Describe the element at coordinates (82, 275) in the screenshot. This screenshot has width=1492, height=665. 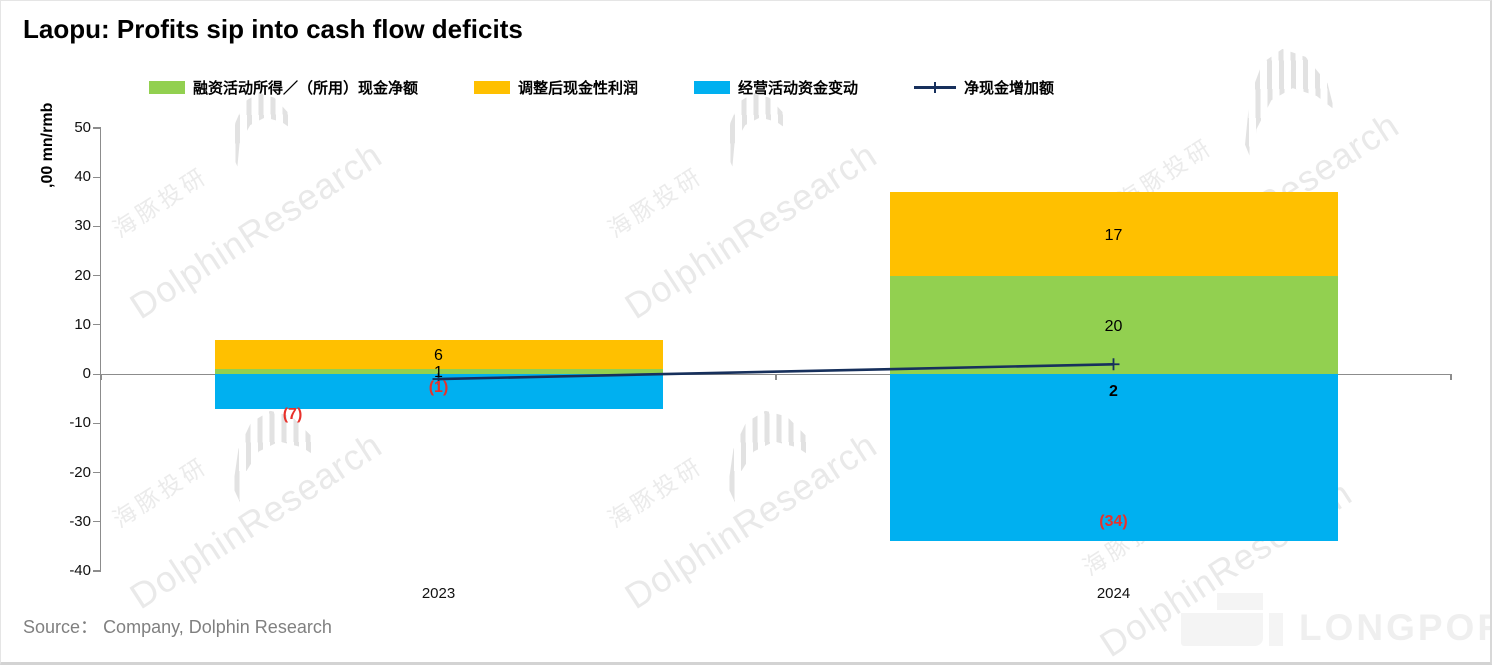
I see `y-tick-label: 20` at that location.